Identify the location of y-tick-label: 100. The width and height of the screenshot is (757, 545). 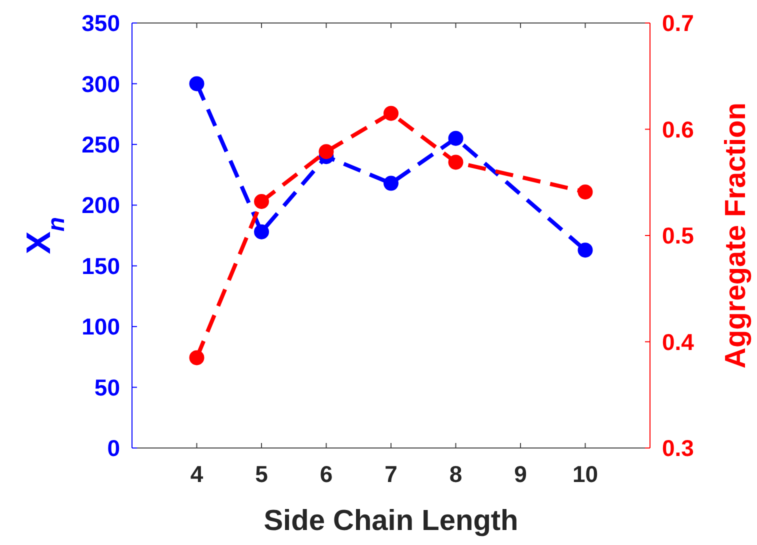
(101, 327).